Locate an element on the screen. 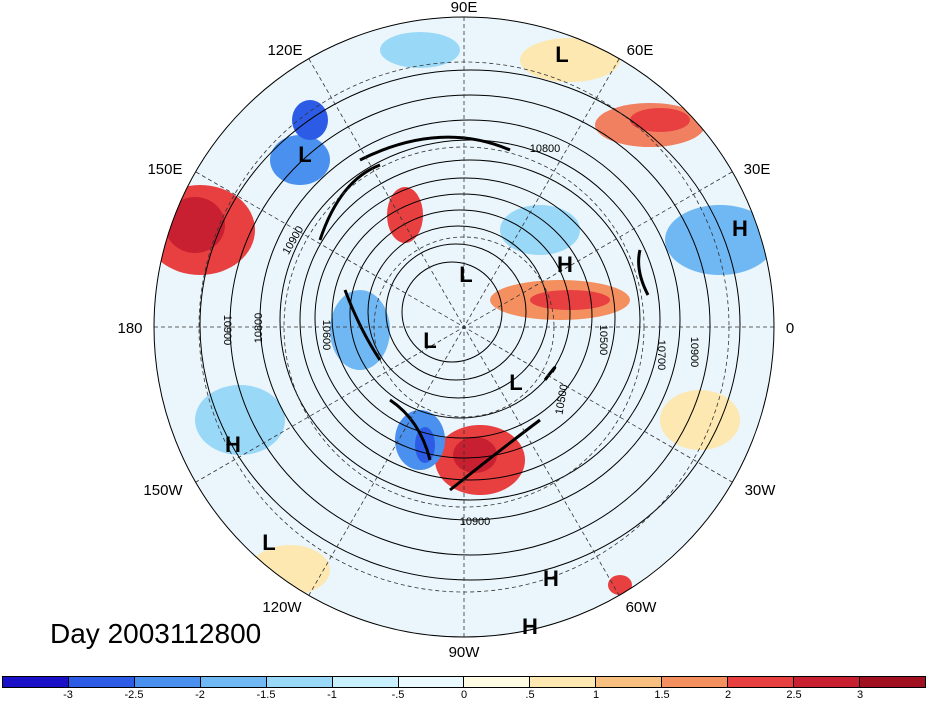 Image resolution: width=928 pixels, height=702 pixels. lon-label: 120E is located at coordinates (284, 50).